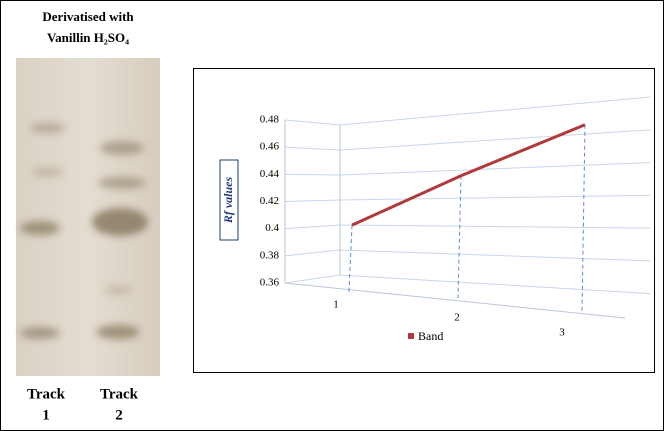  Describe the element at coordinates (270, 174) in the screenshot. I see `y-tick-label: 0.44` at that location.